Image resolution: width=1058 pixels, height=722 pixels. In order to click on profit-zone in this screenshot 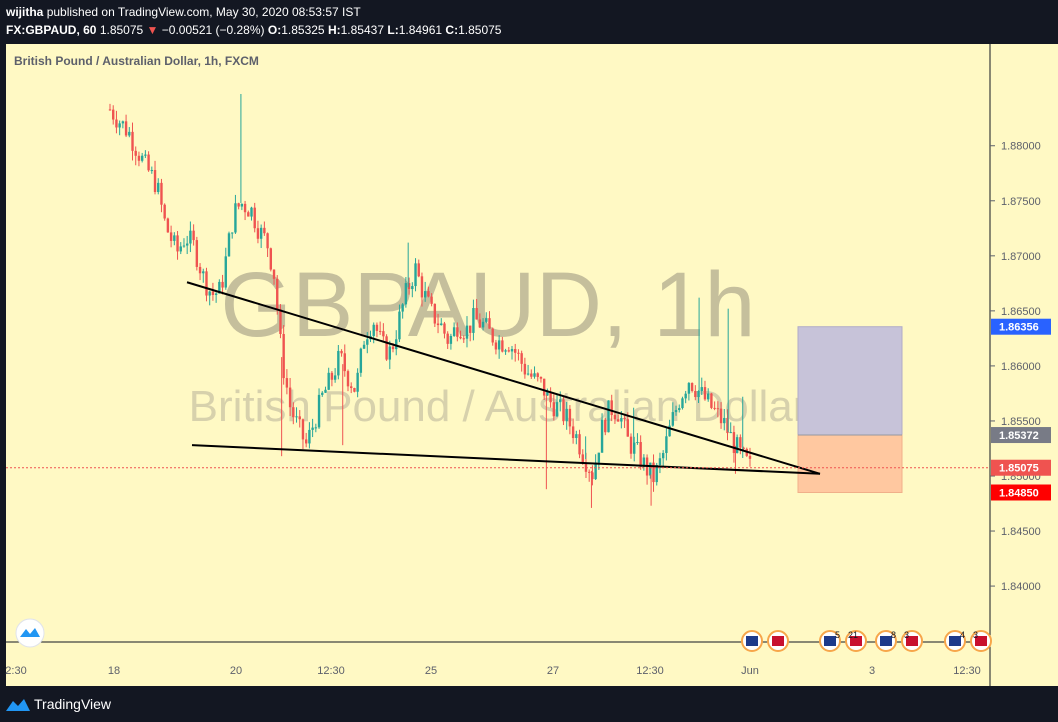, I will do `click(850, 381)`.